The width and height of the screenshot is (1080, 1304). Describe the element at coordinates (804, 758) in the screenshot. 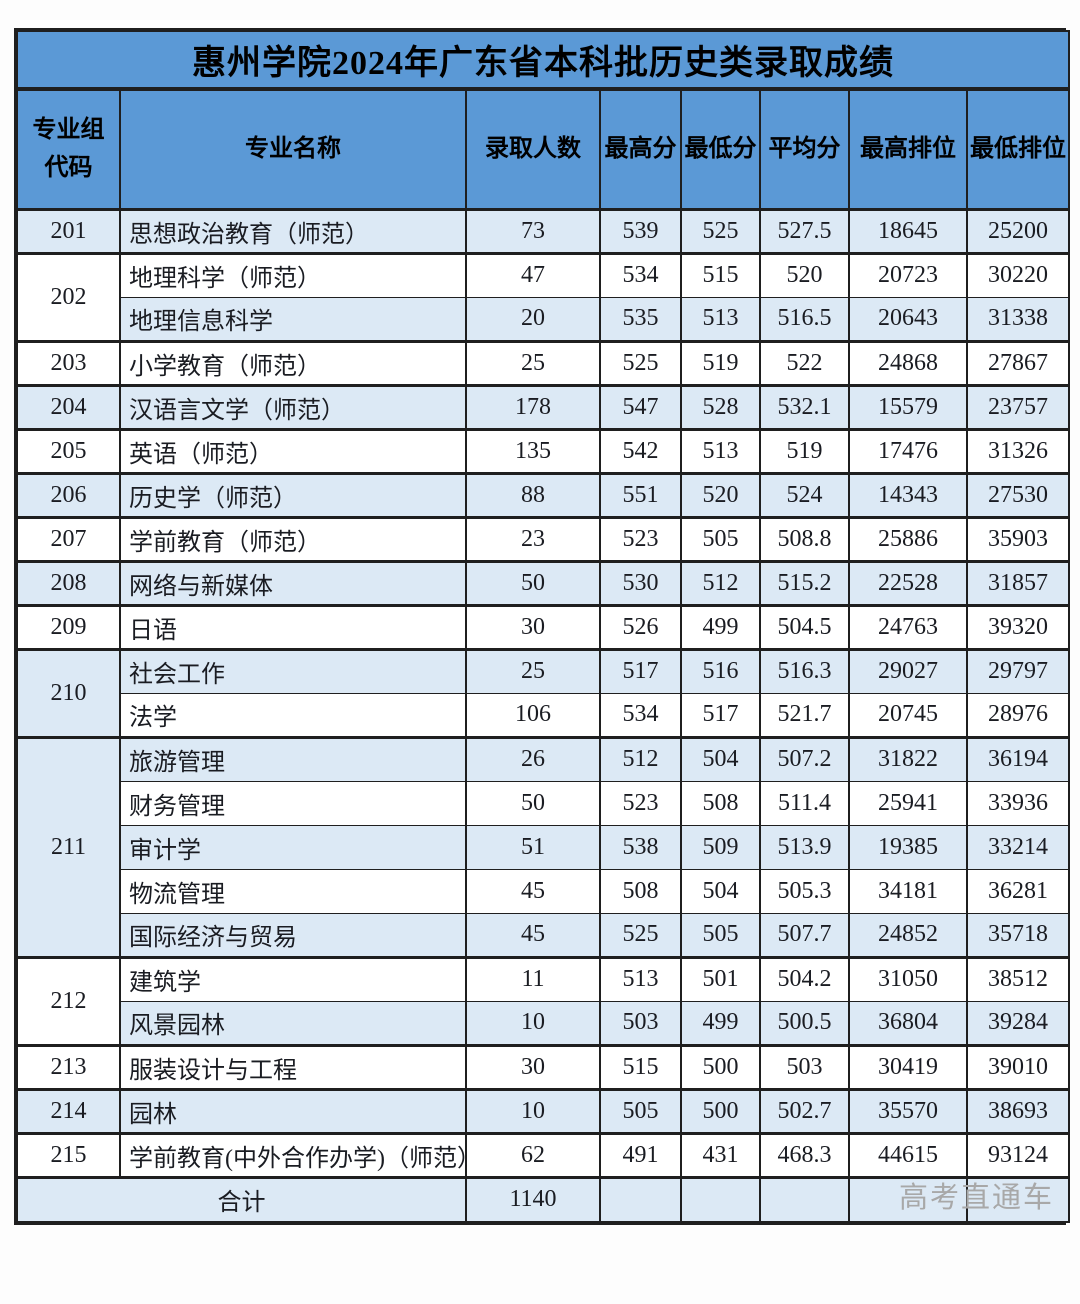

I see `cell-avg-score: 507.2` at that location.